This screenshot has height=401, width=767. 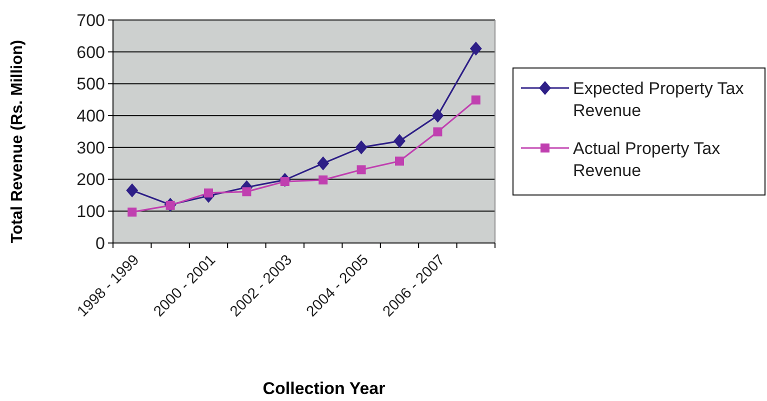 What do you see at coordinates (90, 180) in the screenshot?
I see `y-tick-label: 200` at bounding box center [90, 180].